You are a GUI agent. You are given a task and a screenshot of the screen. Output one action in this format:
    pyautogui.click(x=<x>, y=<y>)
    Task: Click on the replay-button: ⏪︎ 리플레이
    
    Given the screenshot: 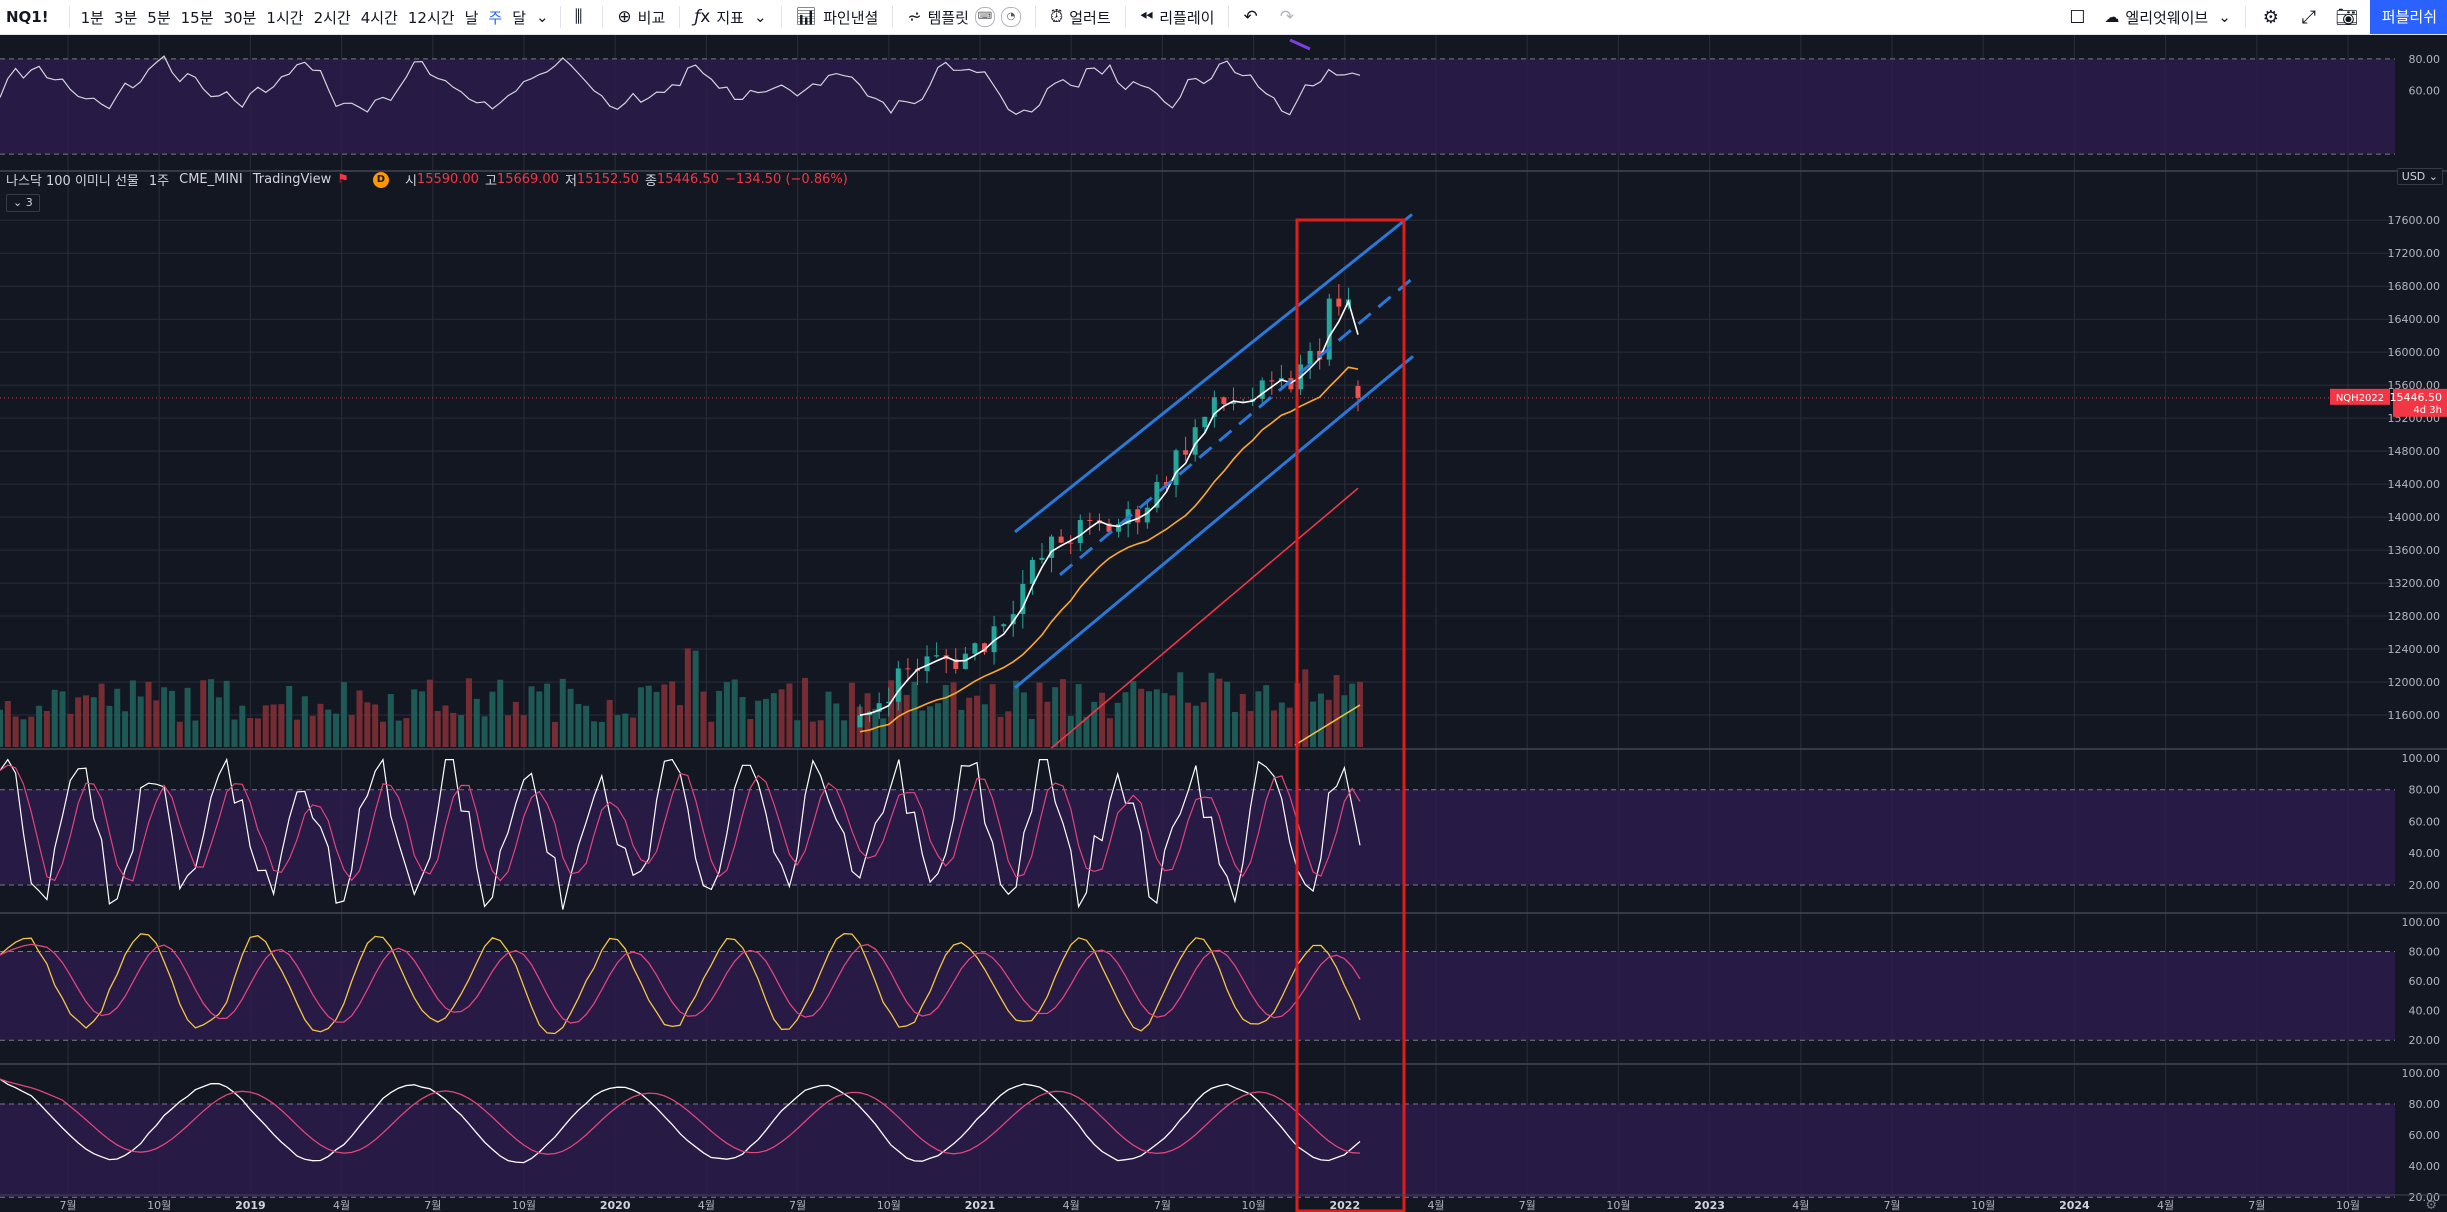 What is the action you would take?
    pyautogui.click(x=1177, y=17)
    